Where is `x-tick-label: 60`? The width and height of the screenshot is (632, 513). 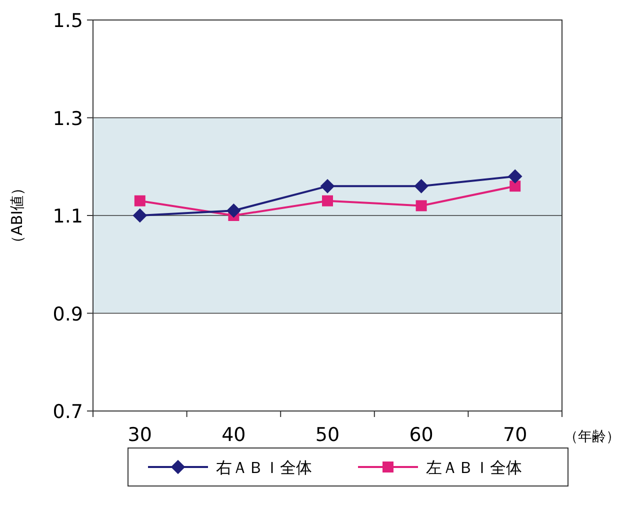 x-tick-label: 60 is located at coordinates (421, 435).